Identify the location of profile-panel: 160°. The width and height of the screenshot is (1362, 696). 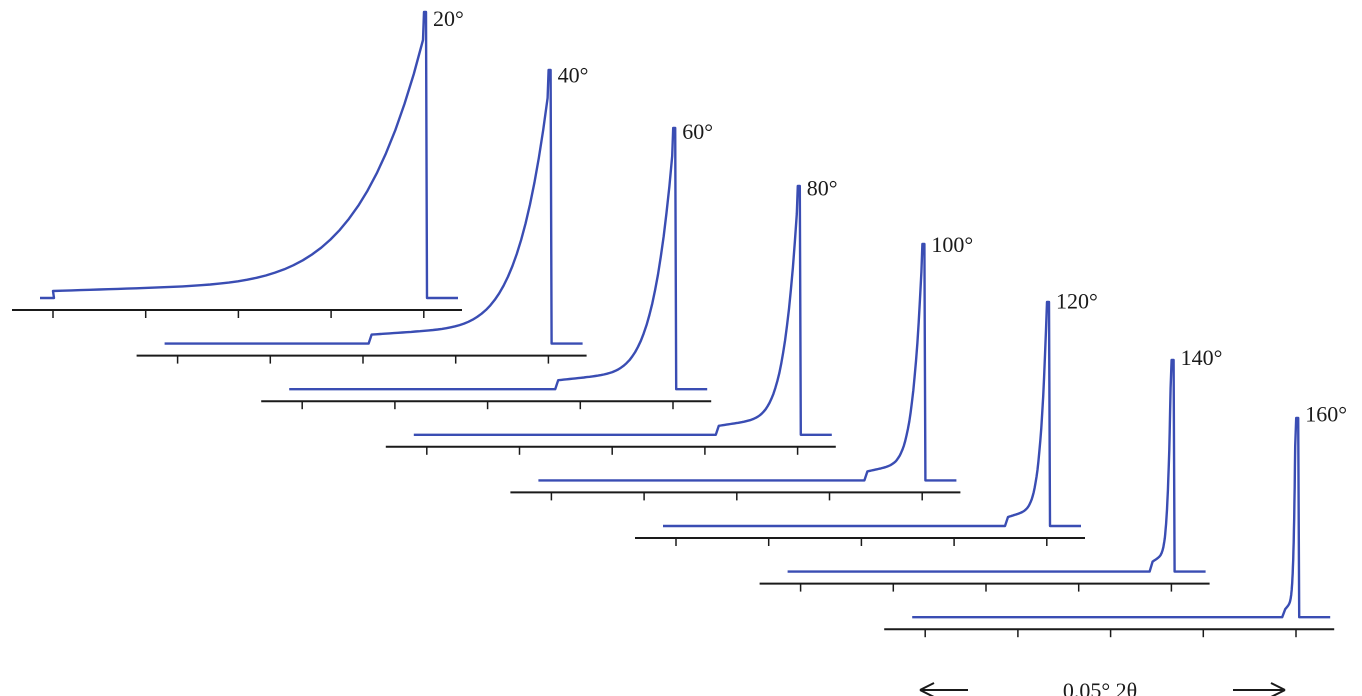
(1115, 520).